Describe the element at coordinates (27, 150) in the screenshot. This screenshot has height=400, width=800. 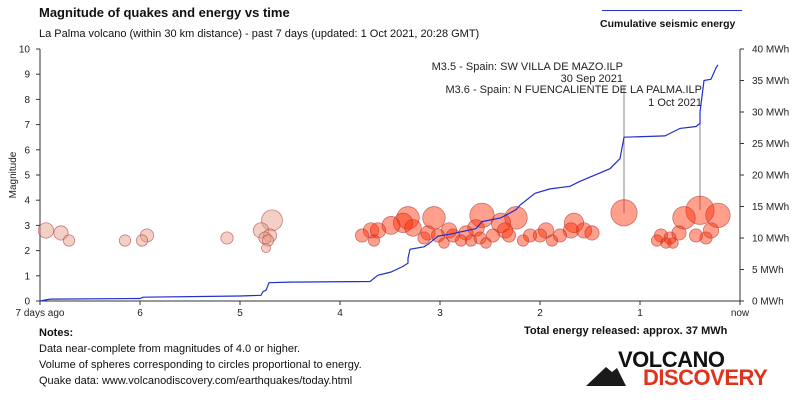
I see `y-tick-label: 6` at that location.